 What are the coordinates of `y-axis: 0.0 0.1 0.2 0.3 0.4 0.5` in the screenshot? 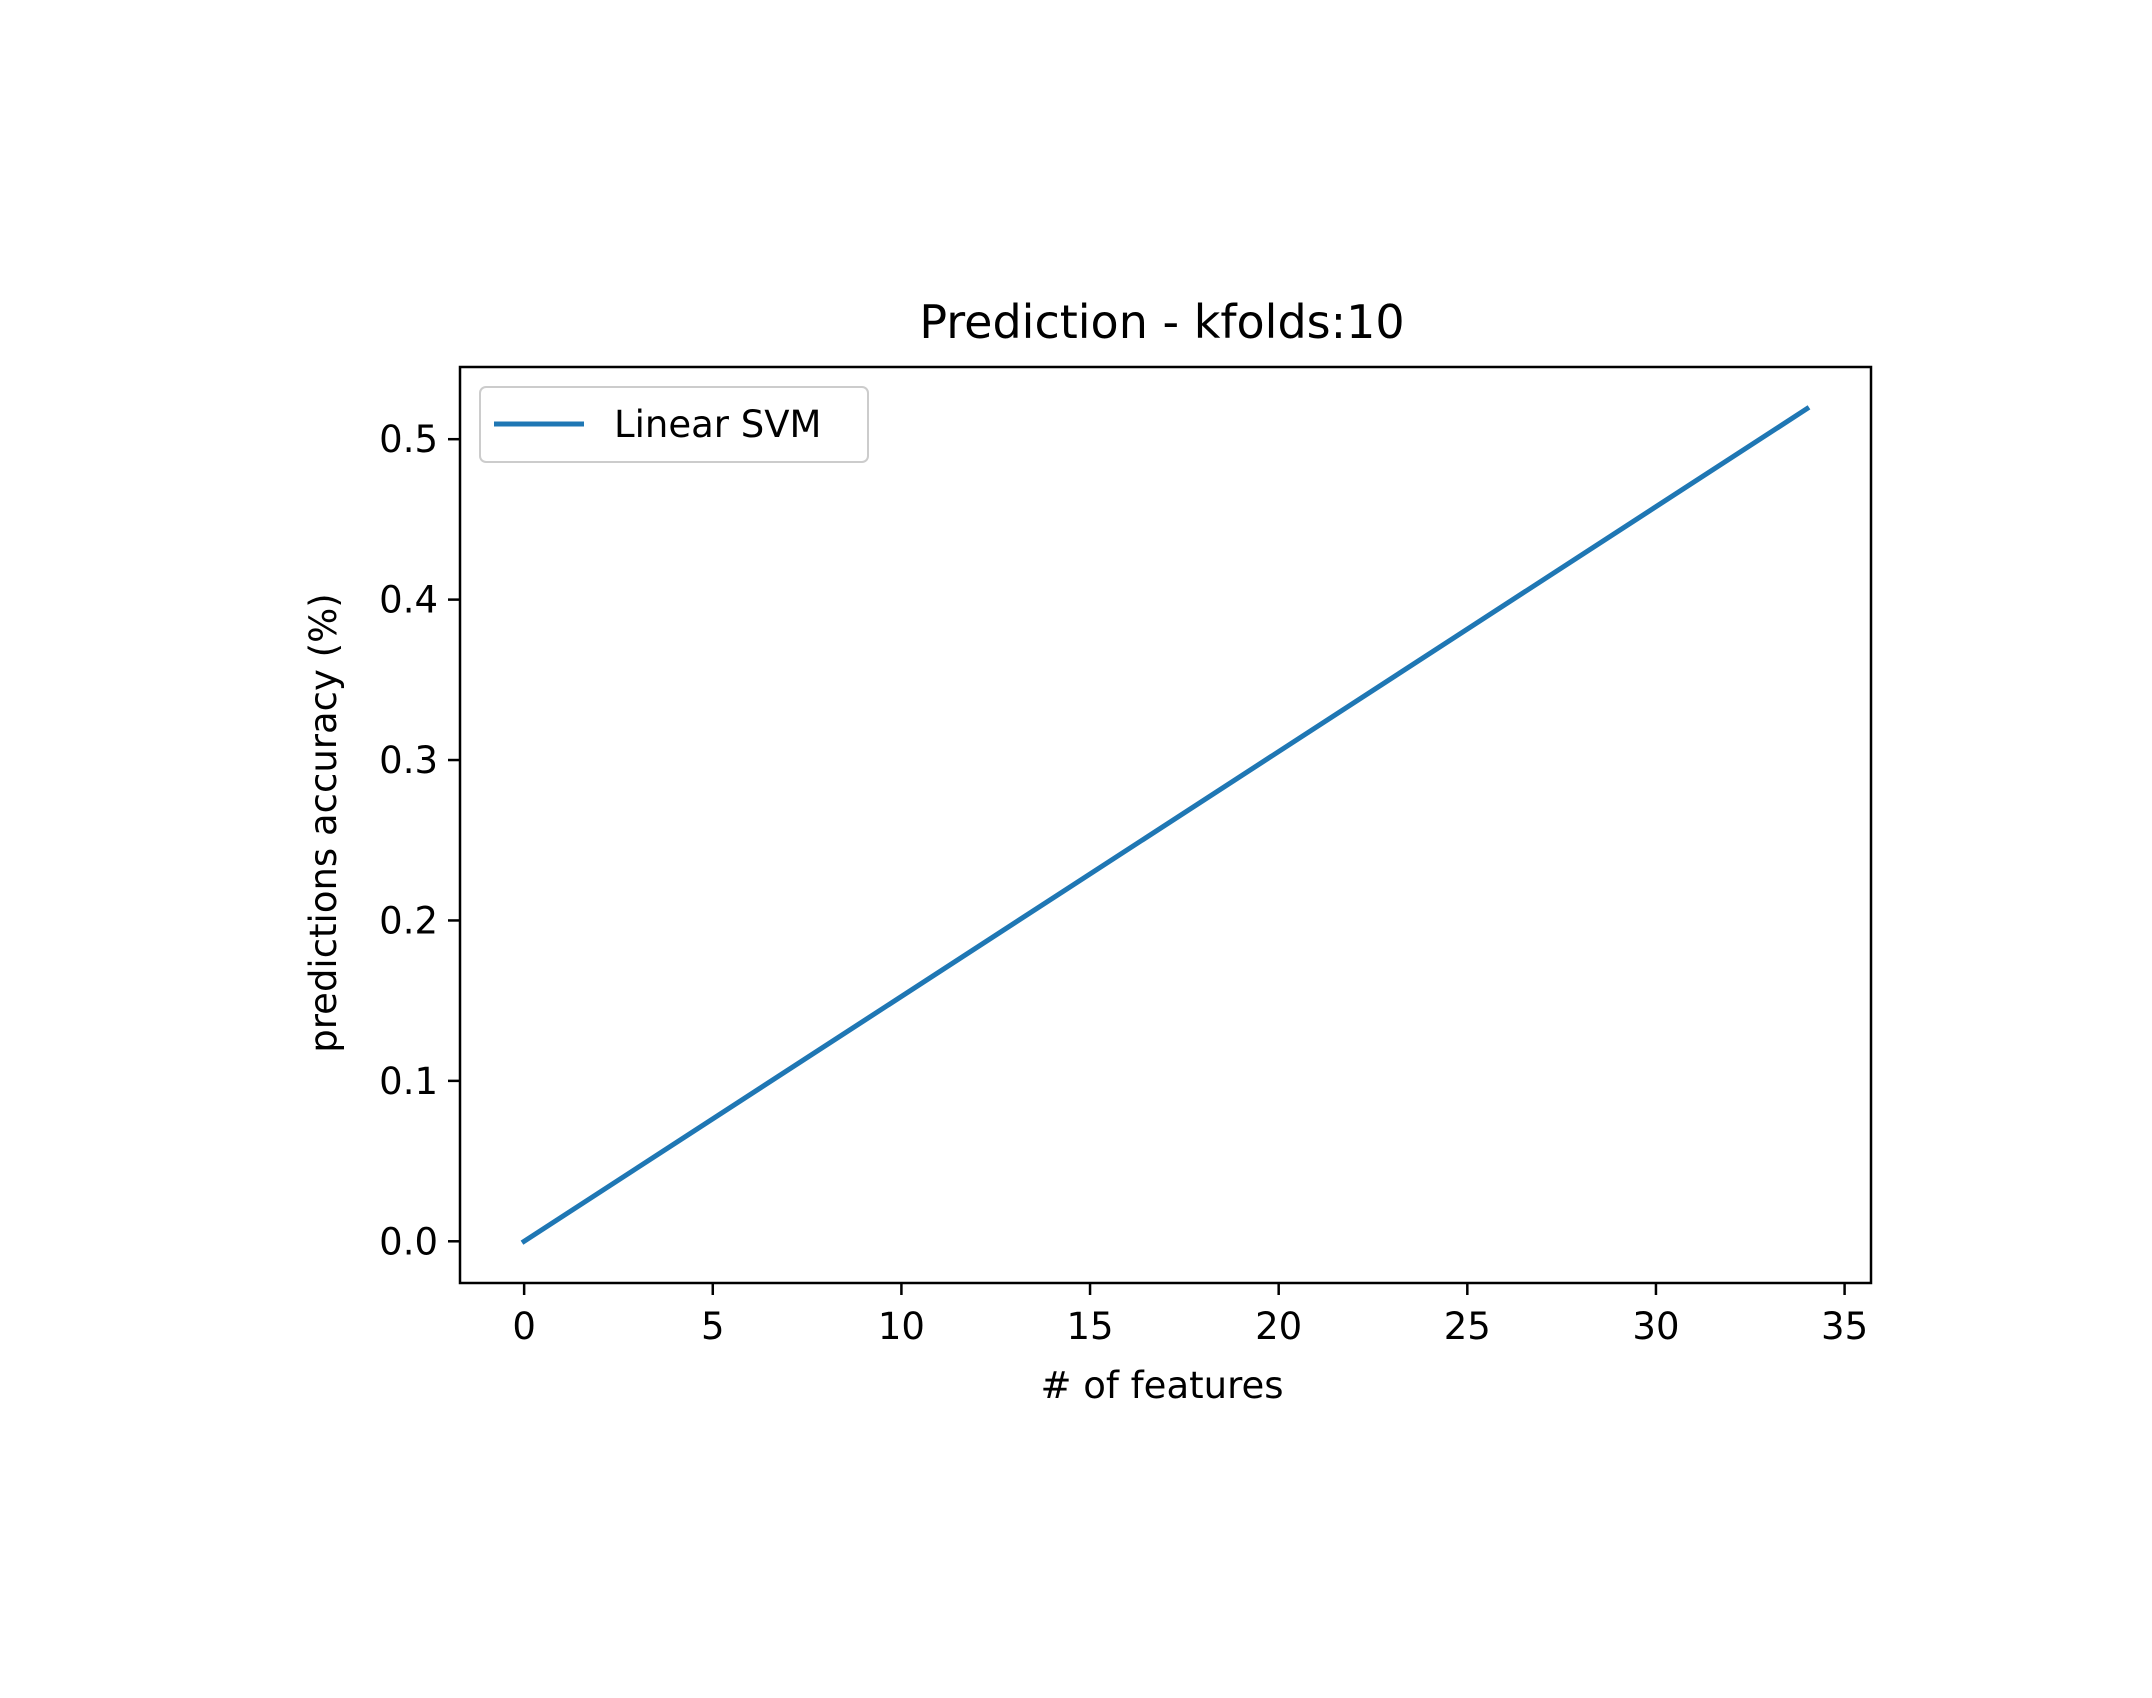 It's located at (419, 840).